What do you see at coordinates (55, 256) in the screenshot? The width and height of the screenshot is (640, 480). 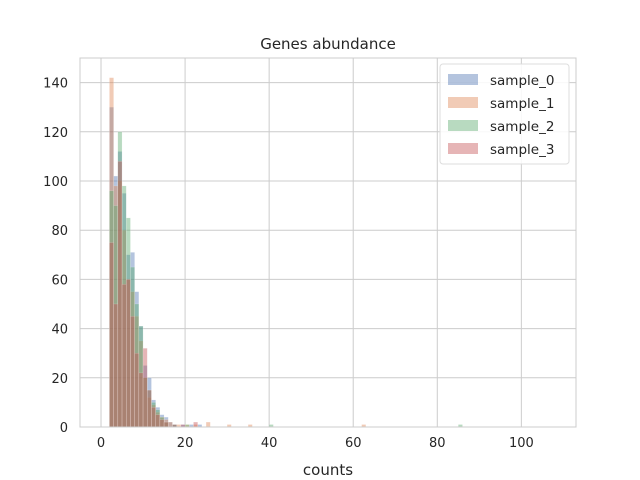 I see `y-axis-ticks: 0 20 40 60 80 100 120 140` at bounding box center [55, 256].